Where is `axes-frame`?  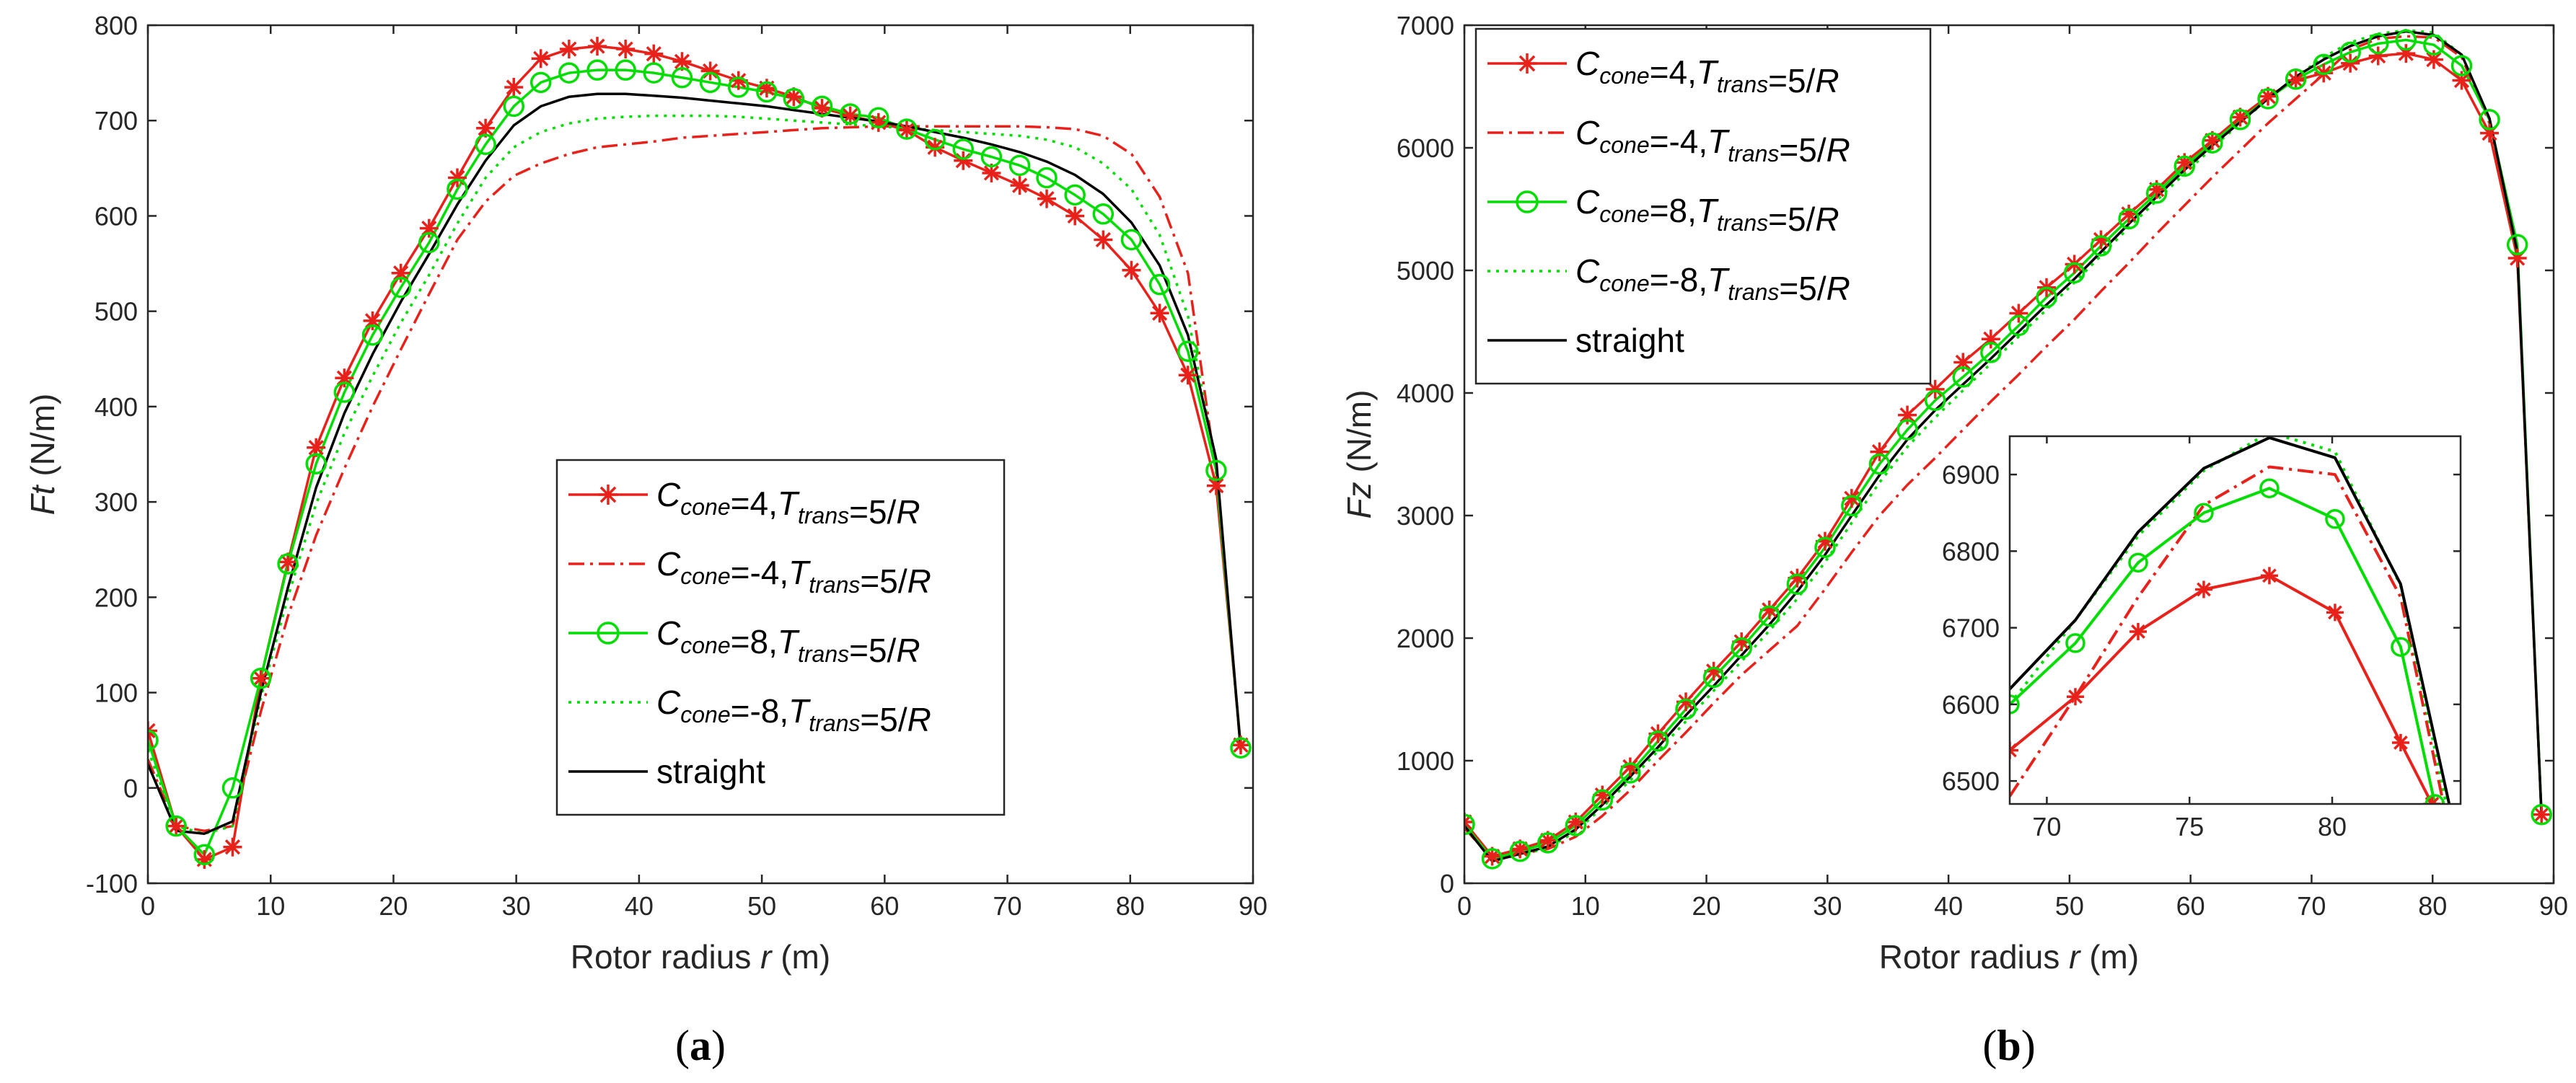 axes-frame is located at coordinates (2235, 620).